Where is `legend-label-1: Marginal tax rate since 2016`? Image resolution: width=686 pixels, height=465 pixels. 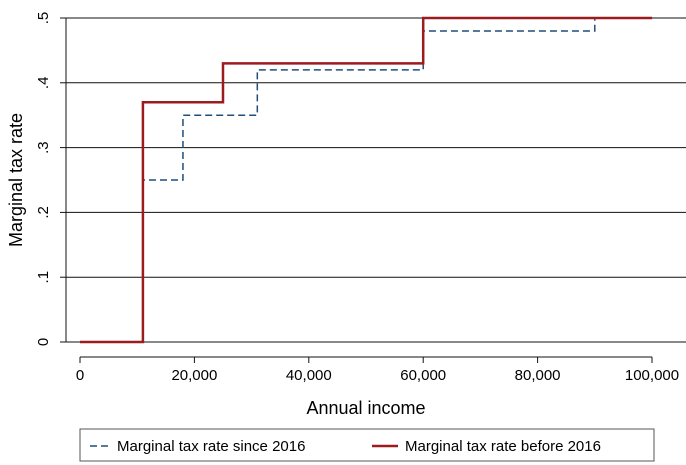 legend-label-1: Marginal tax rate since 2016 is located at coordinates (211, 446).